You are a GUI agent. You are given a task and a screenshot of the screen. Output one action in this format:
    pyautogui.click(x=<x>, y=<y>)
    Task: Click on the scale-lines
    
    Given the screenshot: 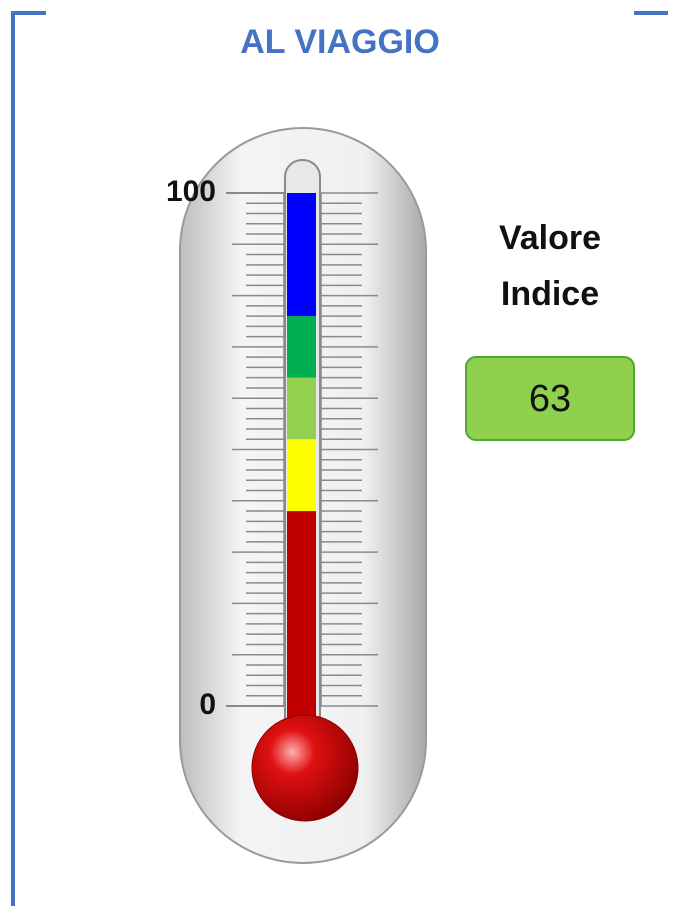 What is the action you would take?
    pyautogui.click(x=305, y=449)
    